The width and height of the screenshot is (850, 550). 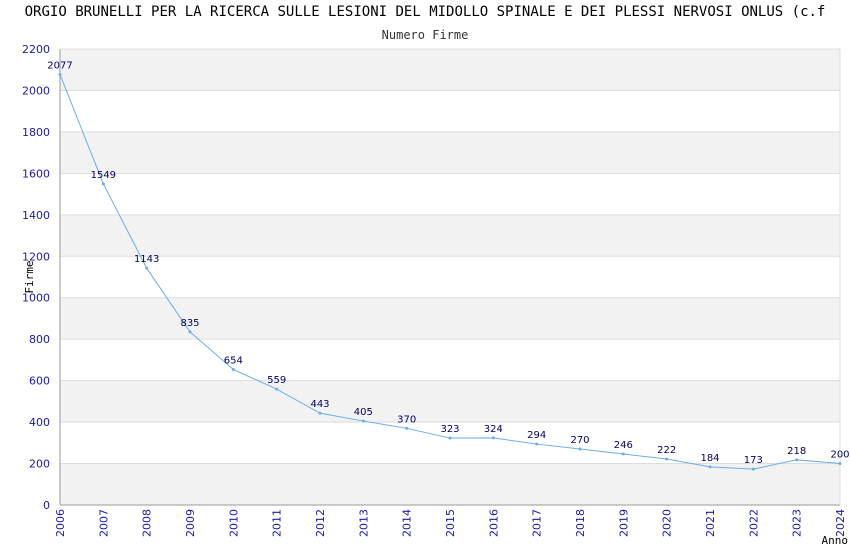 I want to click on data-label: 559, so click(x=276, y=380).